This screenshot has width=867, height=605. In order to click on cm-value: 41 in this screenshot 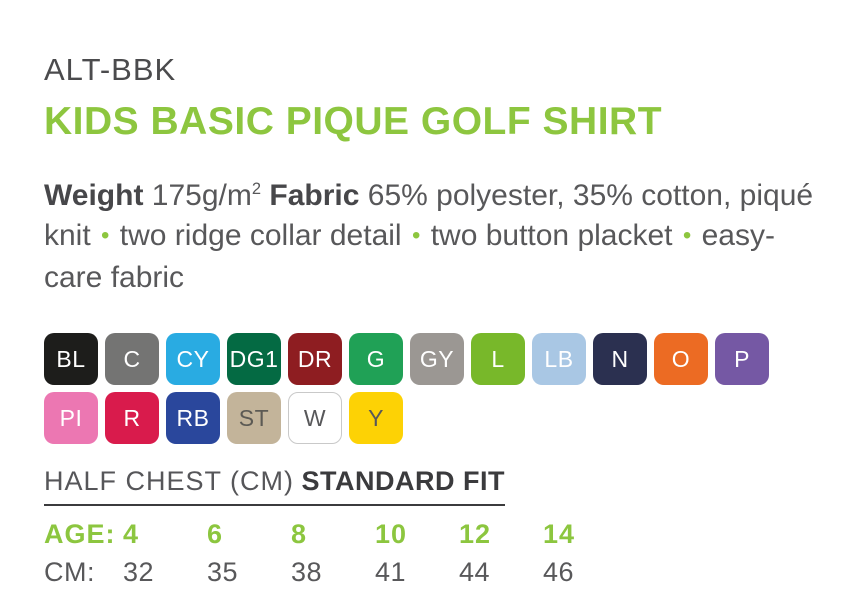, I will do `click(391, 572)`.